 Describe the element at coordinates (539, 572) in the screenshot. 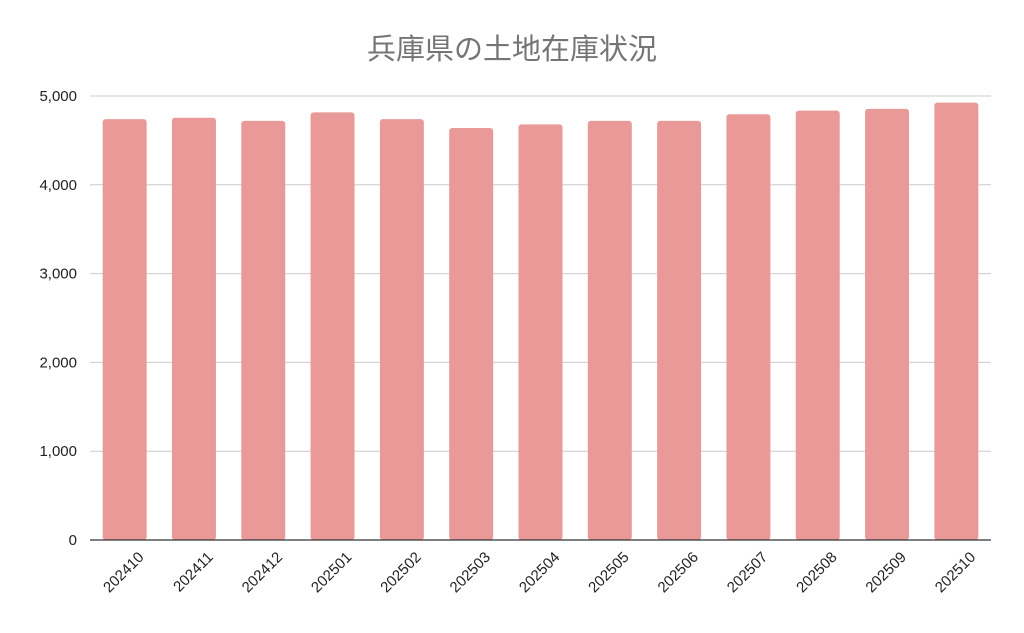

I see `x-tick-label: 202504` at that location.